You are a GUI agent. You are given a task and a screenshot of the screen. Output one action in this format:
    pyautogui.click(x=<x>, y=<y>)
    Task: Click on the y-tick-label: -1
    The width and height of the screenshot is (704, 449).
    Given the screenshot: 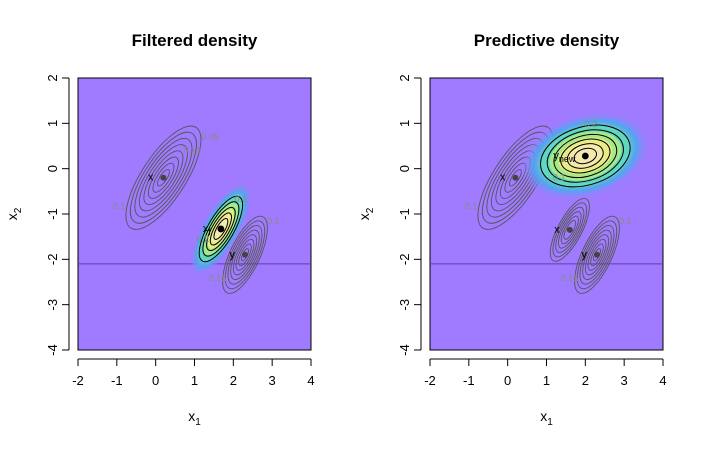 What is the action you would take?
    pyautogui.click(x=52, y=214)
    